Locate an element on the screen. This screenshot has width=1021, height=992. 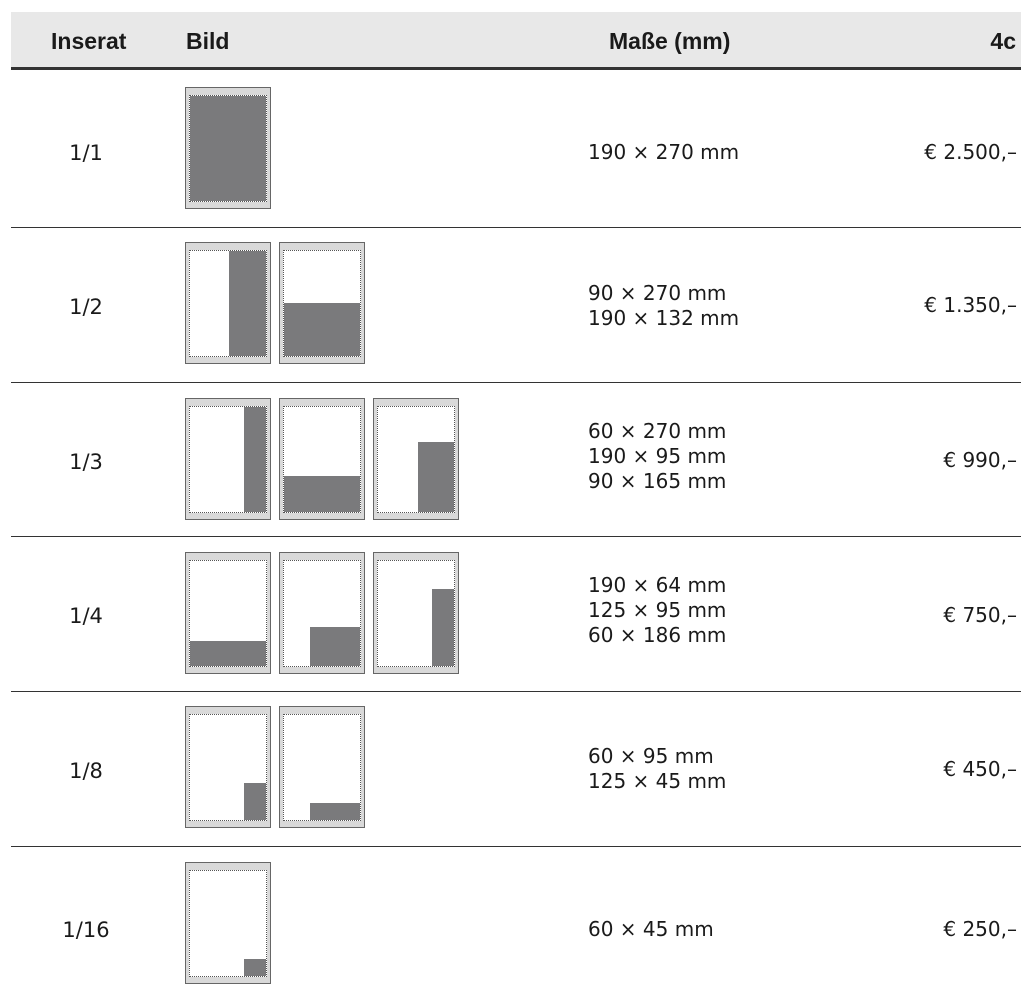
dimensions-line: 60 × 95 mm is located at coordinates (651, 756).